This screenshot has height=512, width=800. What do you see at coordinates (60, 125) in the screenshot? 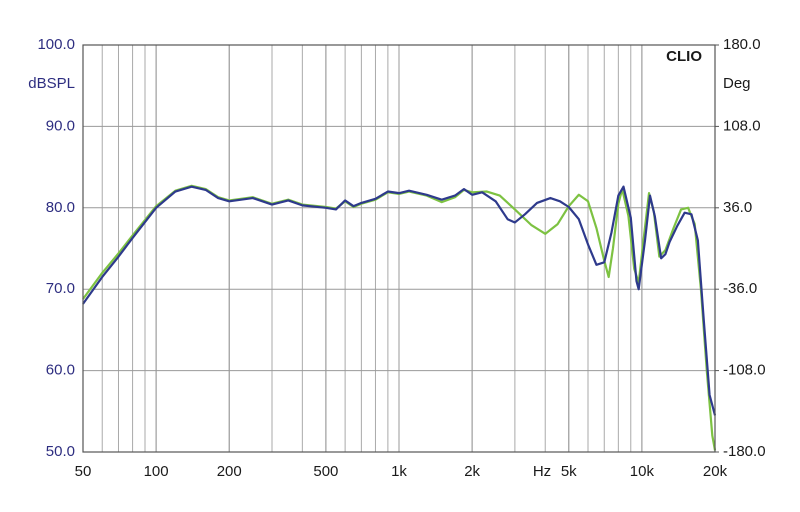
I see `y-tick-label: 90.0` at bounding box center [60, 125].